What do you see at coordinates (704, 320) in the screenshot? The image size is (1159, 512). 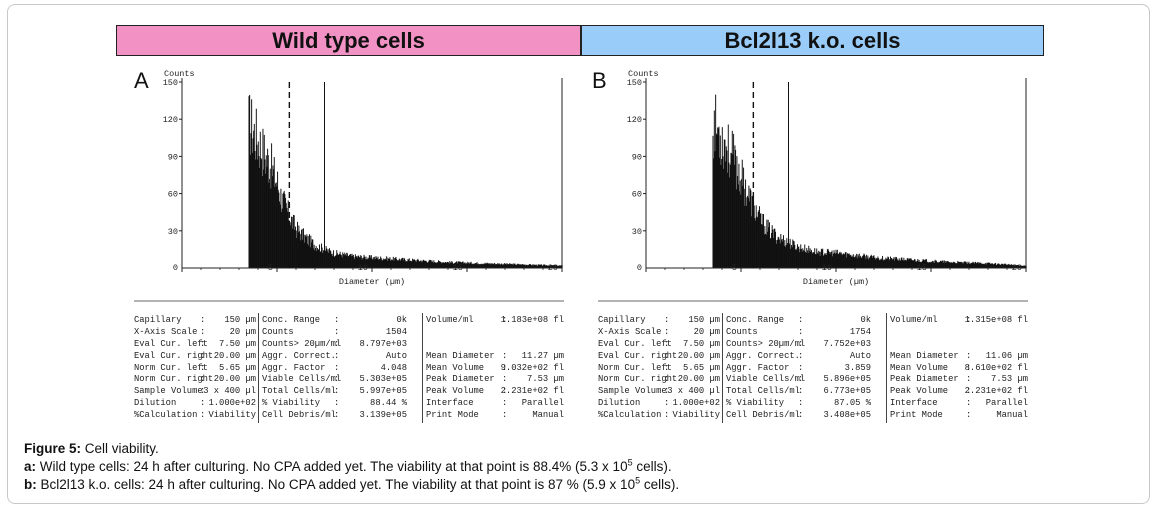 I see `stats-value: 150 µm` at bounding box center [704, 320].